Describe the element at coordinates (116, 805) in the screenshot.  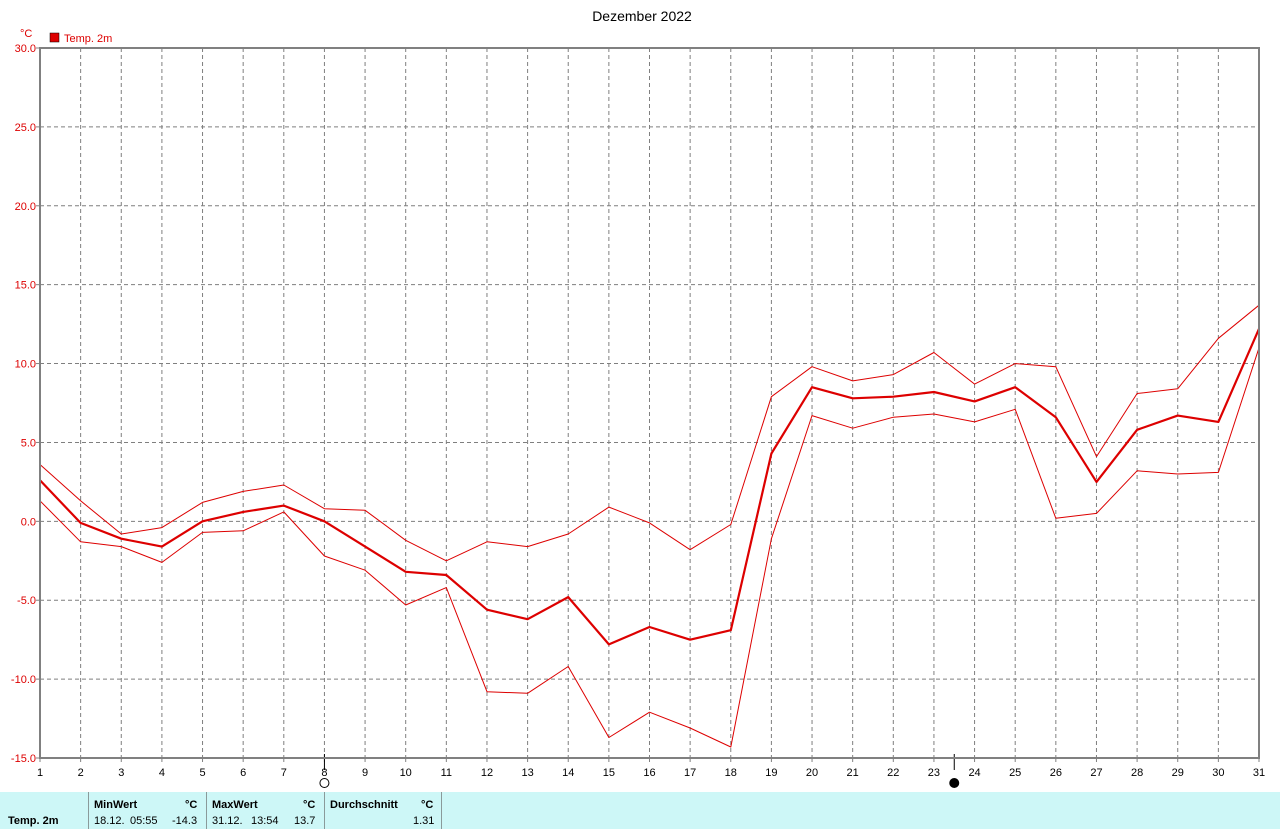
I see `min-label: MinWert` at that location.